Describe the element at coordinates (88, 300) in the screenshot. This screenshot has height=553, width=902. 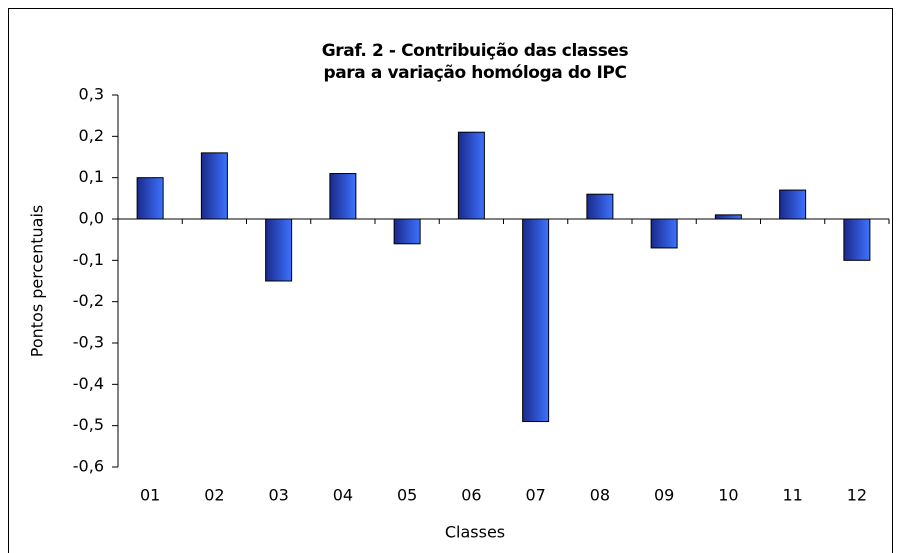
I see `y-tick-label: -0,2` at that location.